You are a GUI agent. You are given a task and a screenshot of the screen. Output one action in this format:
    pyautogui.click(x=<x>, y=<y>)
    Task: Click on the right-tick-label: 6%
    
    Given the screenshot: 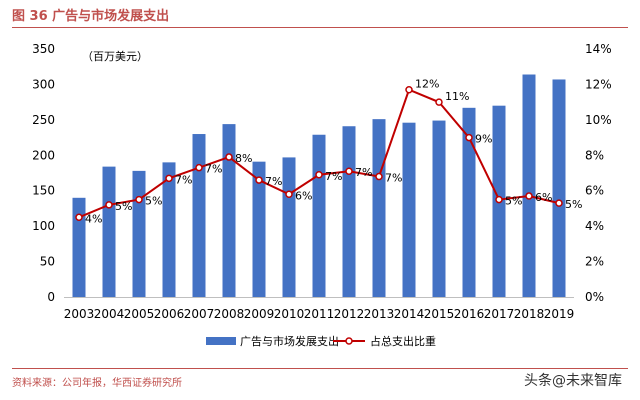 What is the action you would take?
    pyautogui.click(x=594, y=191)
    